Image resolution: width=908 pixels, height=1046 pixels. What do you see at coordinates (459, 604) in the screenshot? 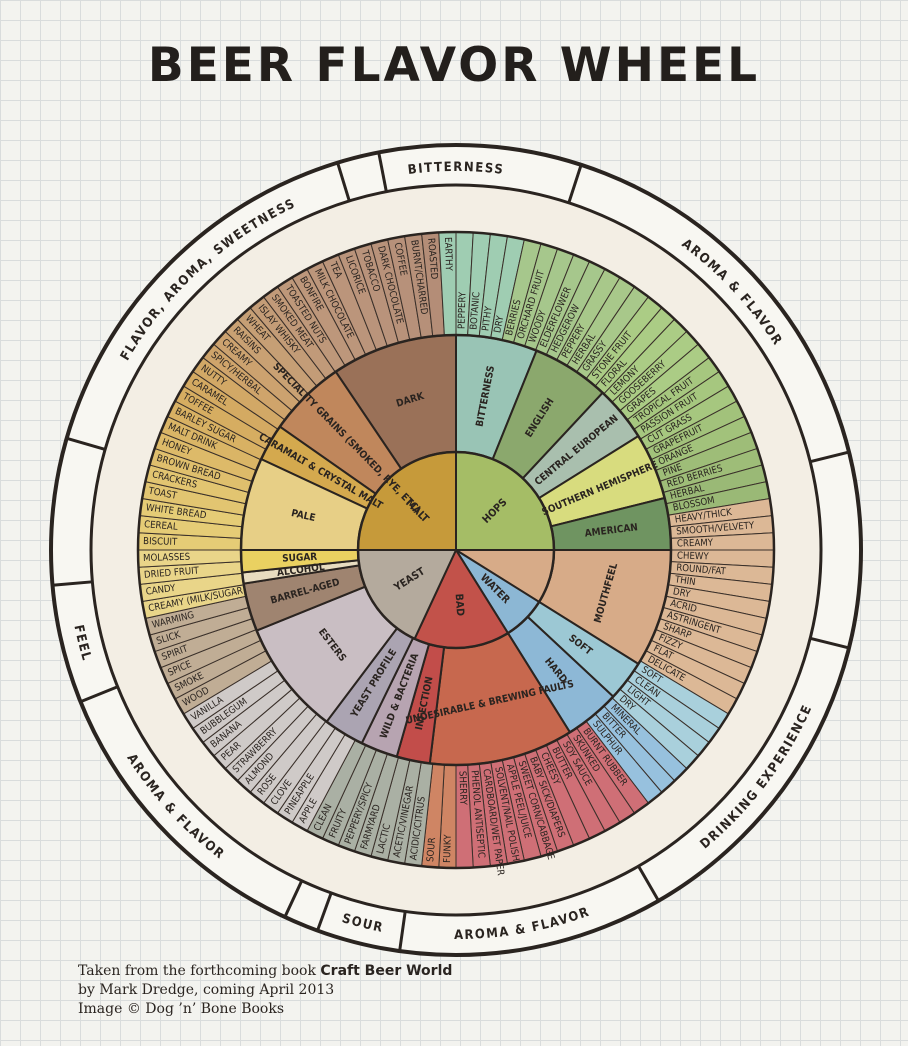
I see `core-label-bad: BAD` at bounding box center [459, 604].